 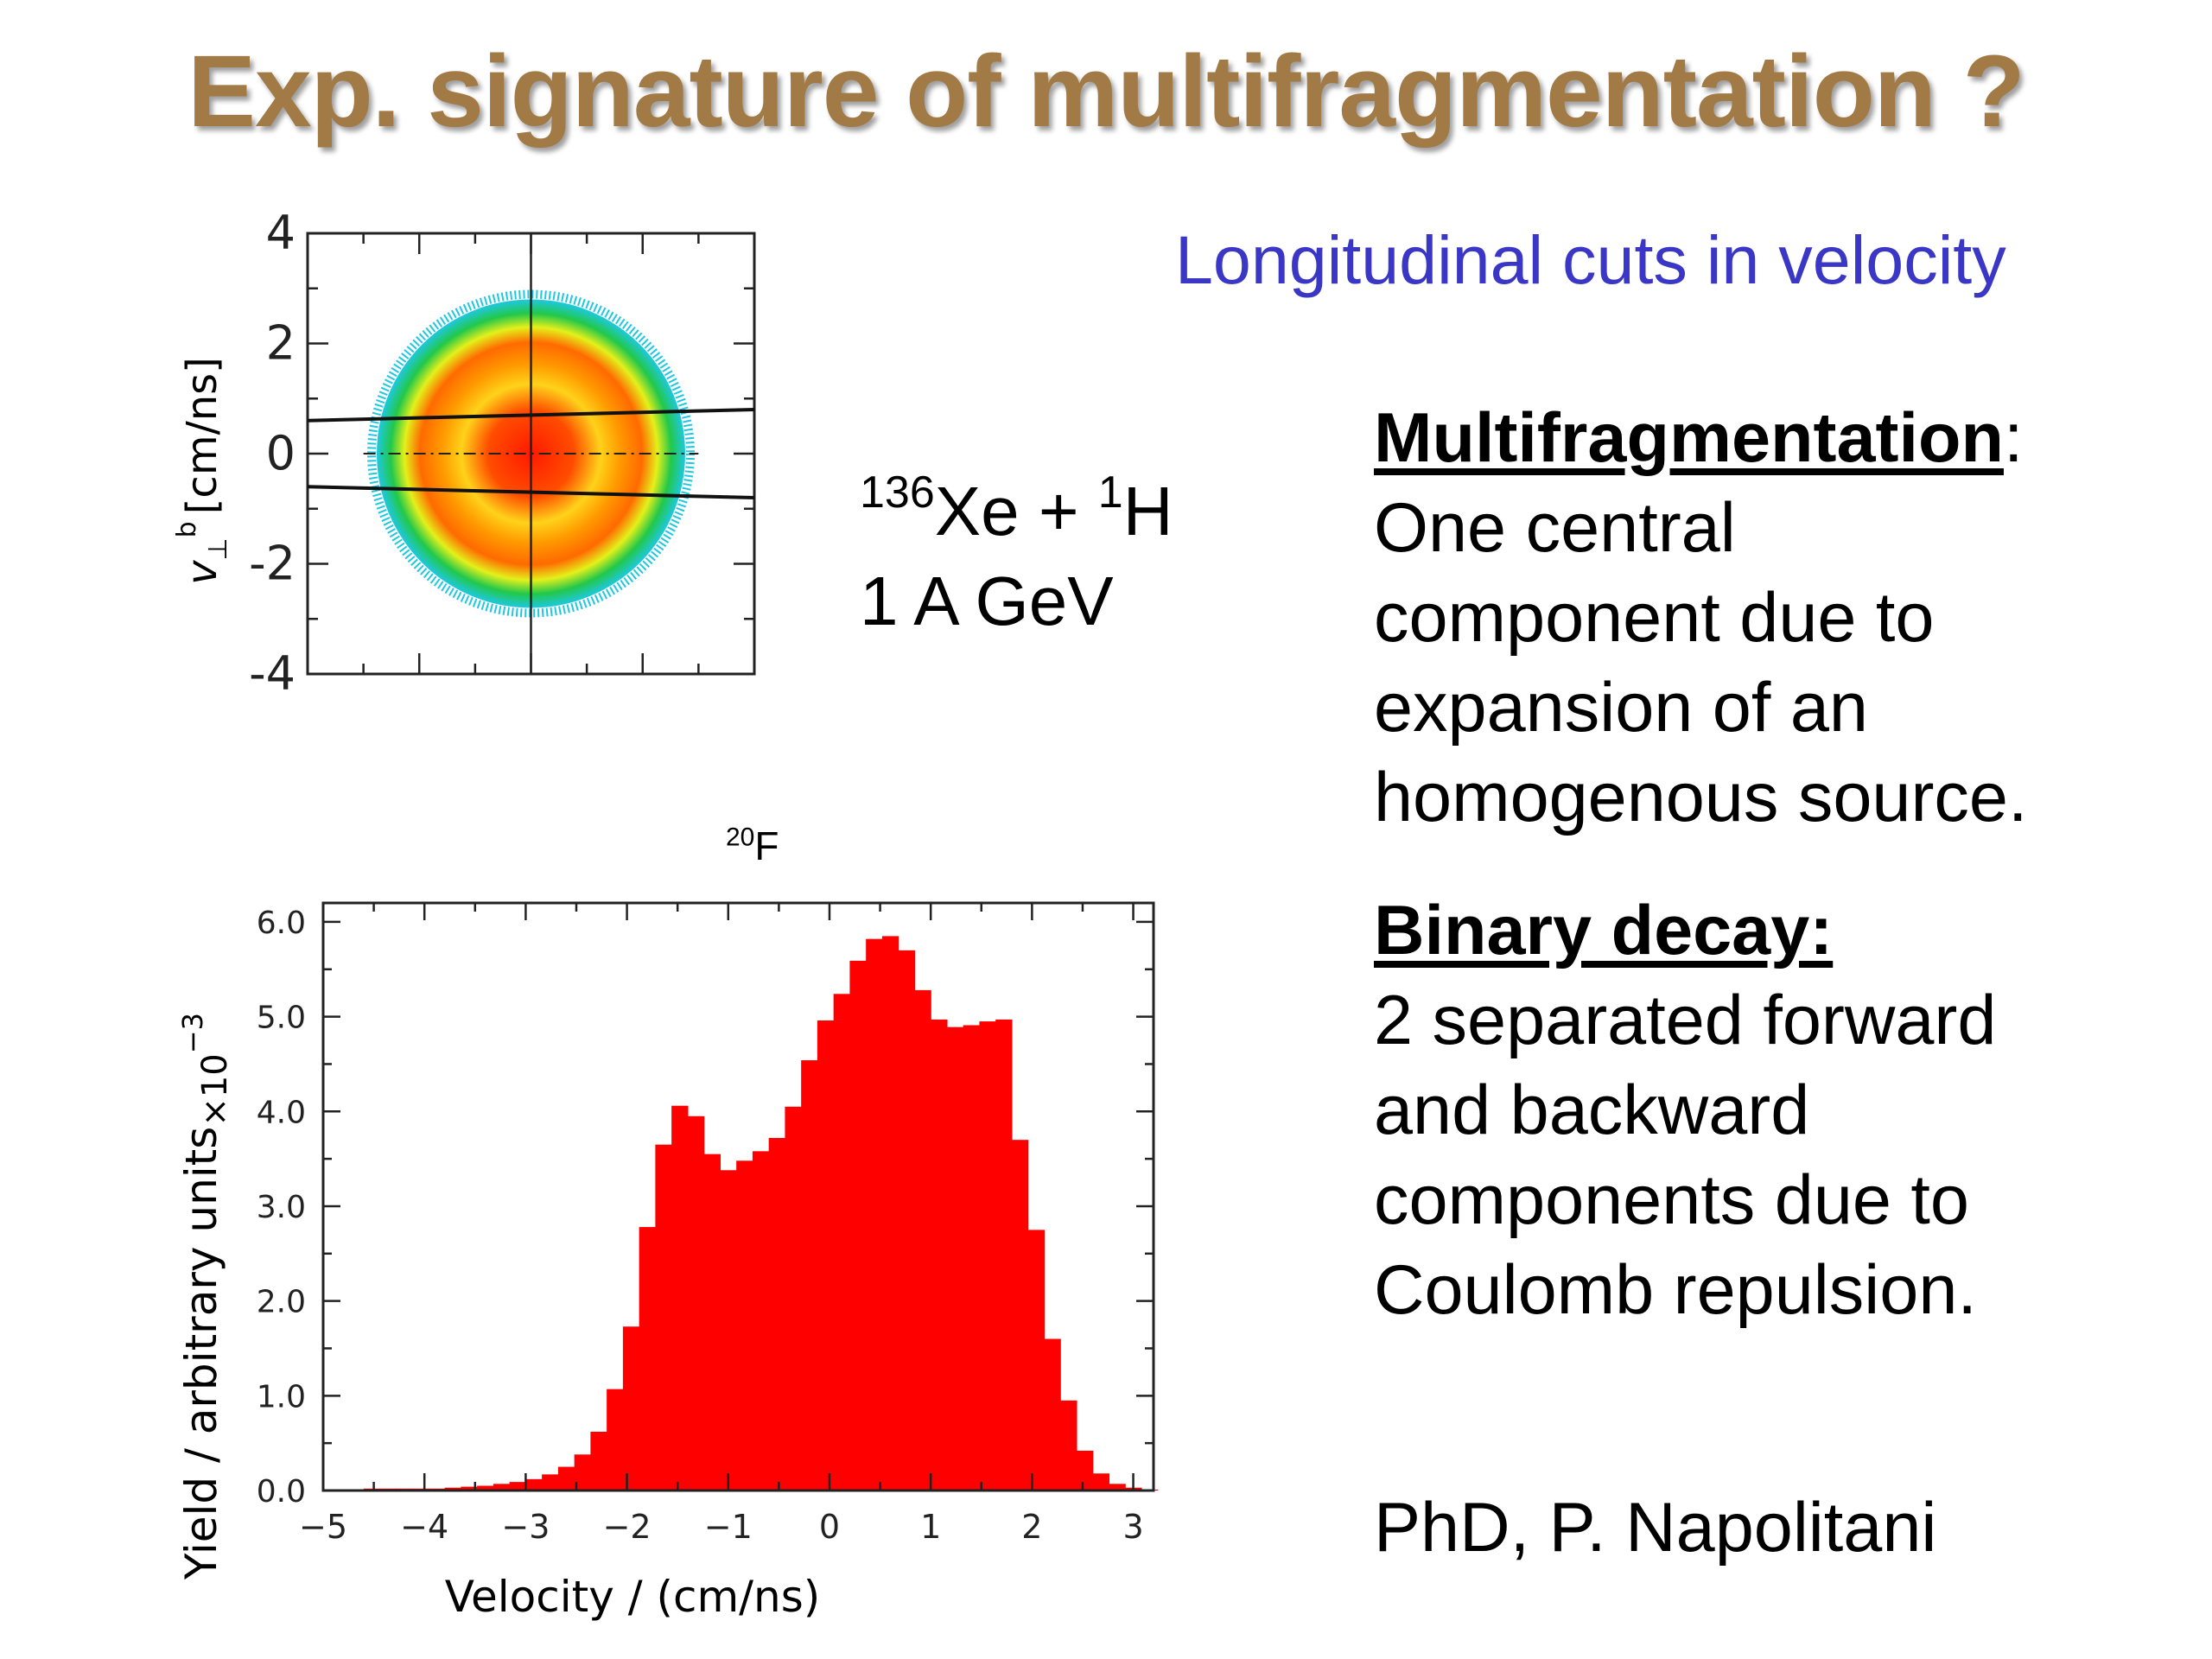 What do you see at coordinates (1685, 1021) in the screenshot?
I see `bd-line: 2 separated forward` at bounding box center [1685, 1021].